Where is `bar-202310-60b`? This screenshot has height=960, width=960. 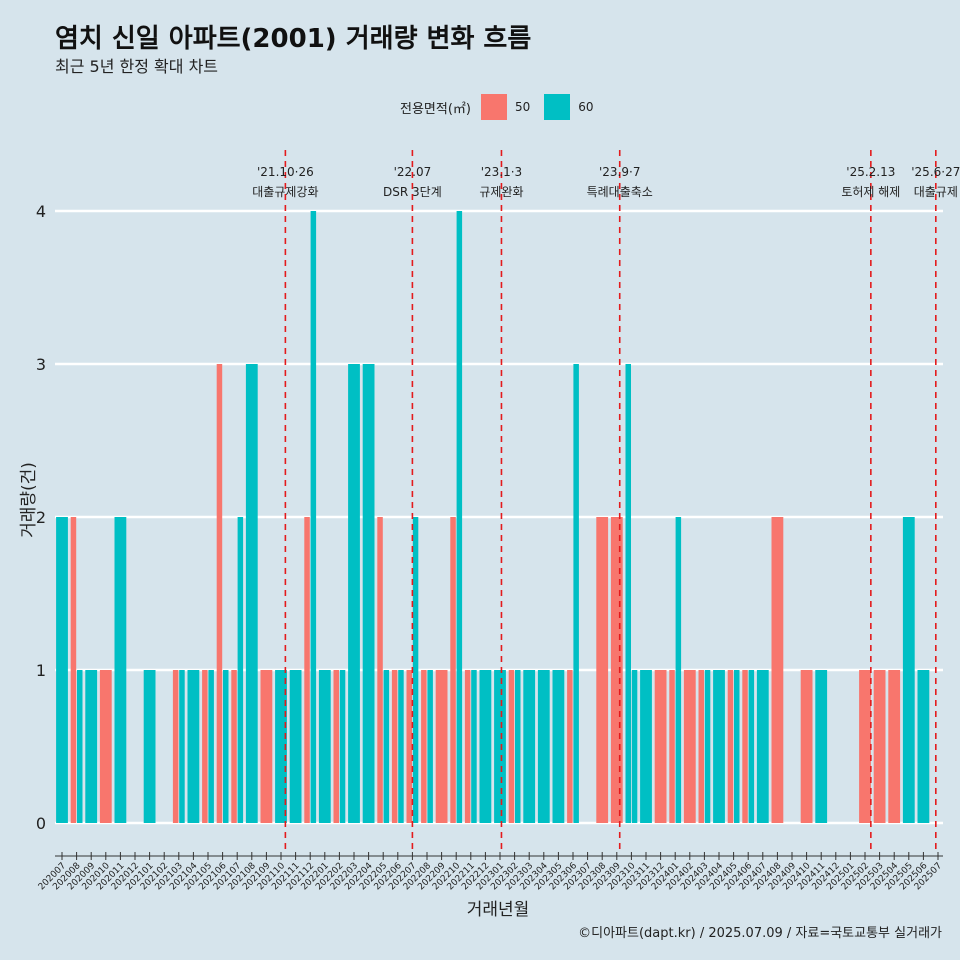 bar-202310-60b is located at coordinates (634, 746).